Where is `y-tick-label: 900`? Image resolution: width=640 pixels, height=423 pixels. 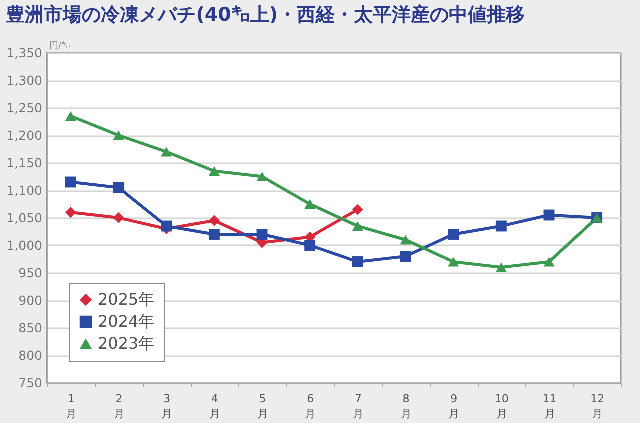 y-tick-label: 900 is located at coordinates (30, 300).